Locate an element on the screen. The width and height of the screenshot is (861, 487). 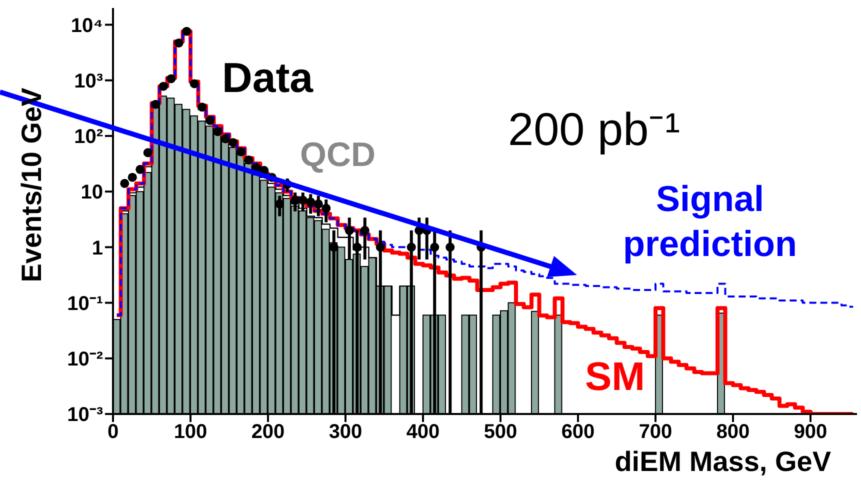
y-tick-label: 10 is located at coordinates (91, 193).